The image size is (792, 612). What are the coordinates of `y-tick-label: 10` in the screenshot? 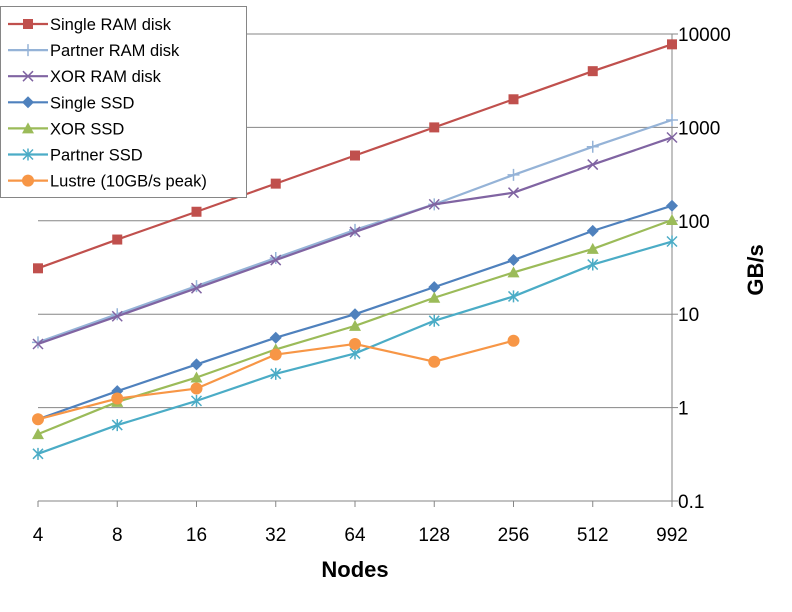 It's located at (688, 315).